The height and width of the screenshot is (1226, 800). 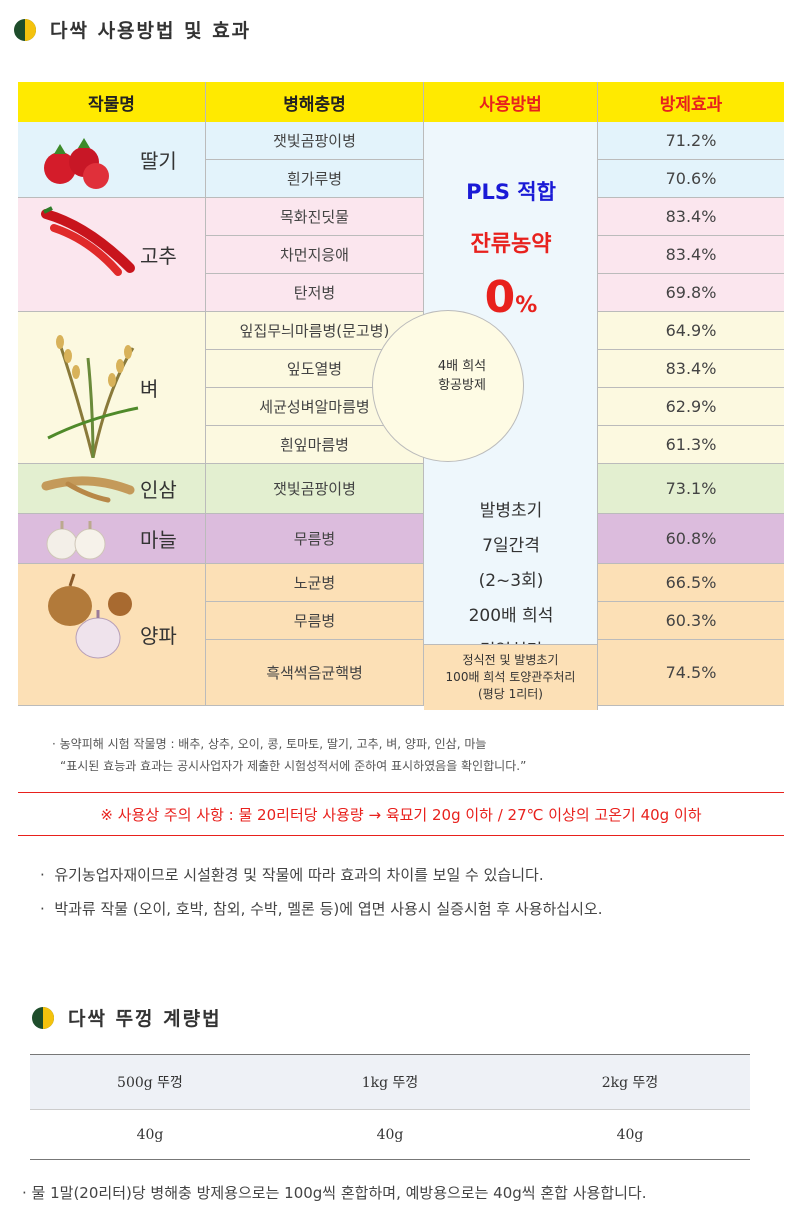 What do you see at coordinates (78, 542) in the screenshot?
I see `garlic-icon` at bounding box center [78, 542].